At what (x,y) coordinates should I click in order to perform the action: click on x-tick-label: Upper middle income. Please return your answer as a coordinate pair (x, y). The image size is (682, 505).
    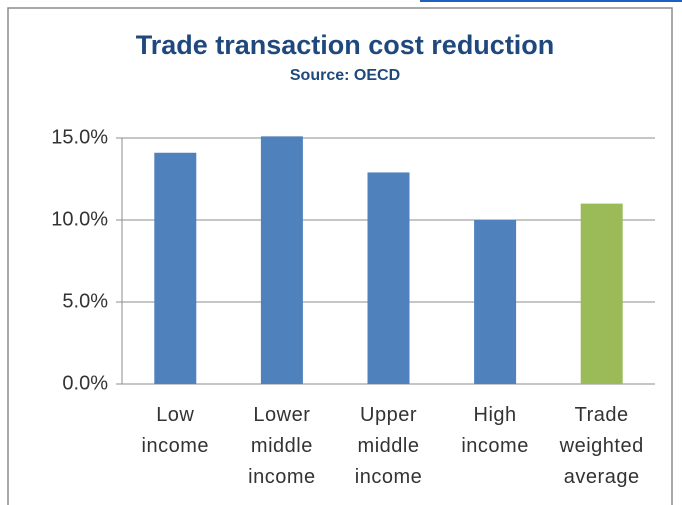
    Looking at the image, I should click on (388, 446).